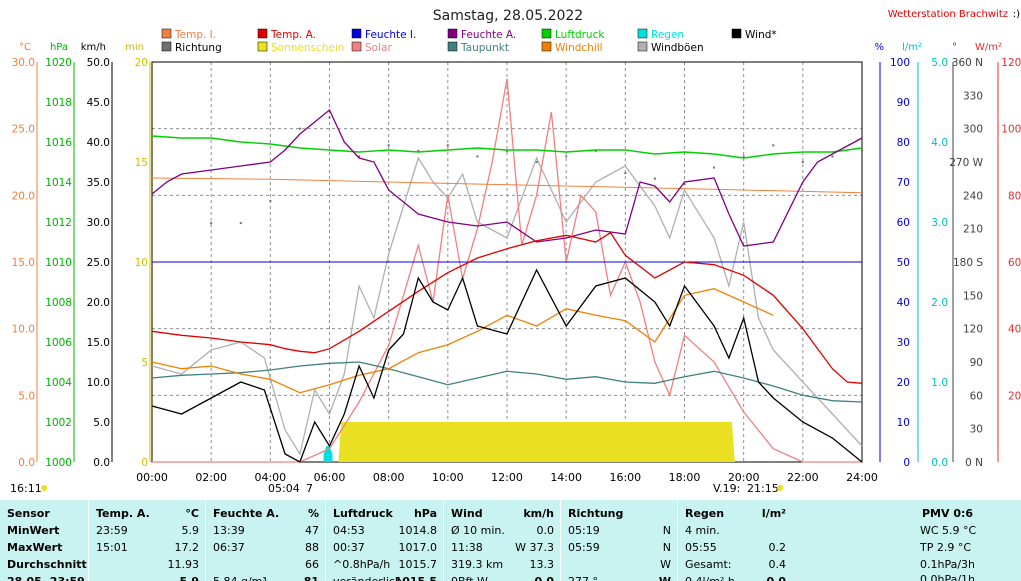  I want to click on axis-tick-label: 200, so click(1014, 396).